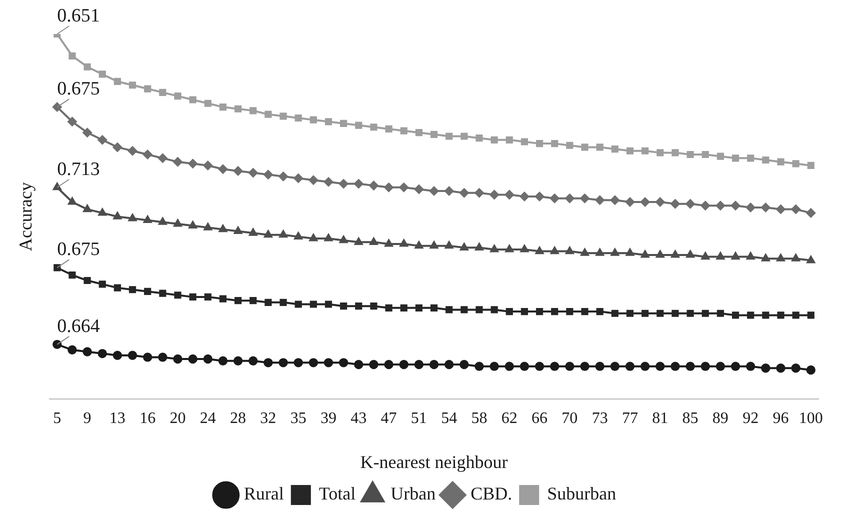 The image size is (841, 522). What do you see at coordinates (509, 419) in the screenshot?
I see `x-tick-label: 62` at bounding box center [509, 419].